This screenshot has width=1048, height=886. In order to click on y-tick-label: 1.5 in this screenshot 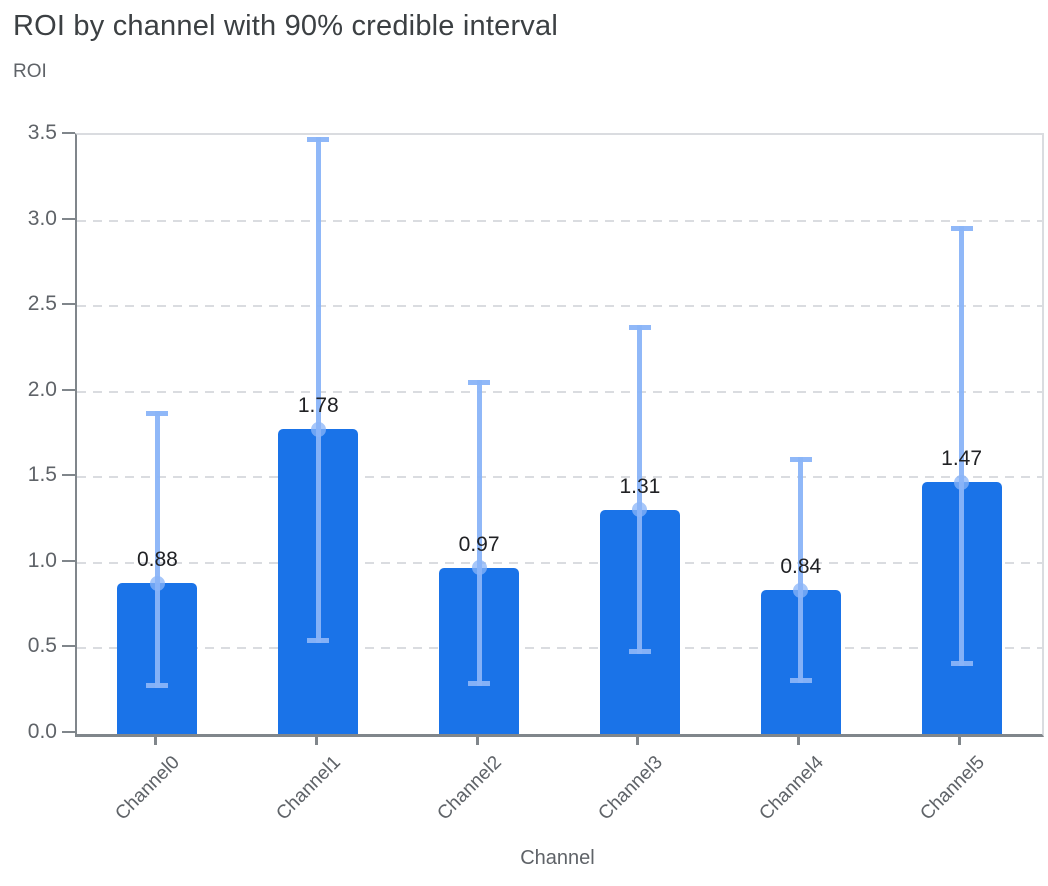, I will do `click(42, 475)`.